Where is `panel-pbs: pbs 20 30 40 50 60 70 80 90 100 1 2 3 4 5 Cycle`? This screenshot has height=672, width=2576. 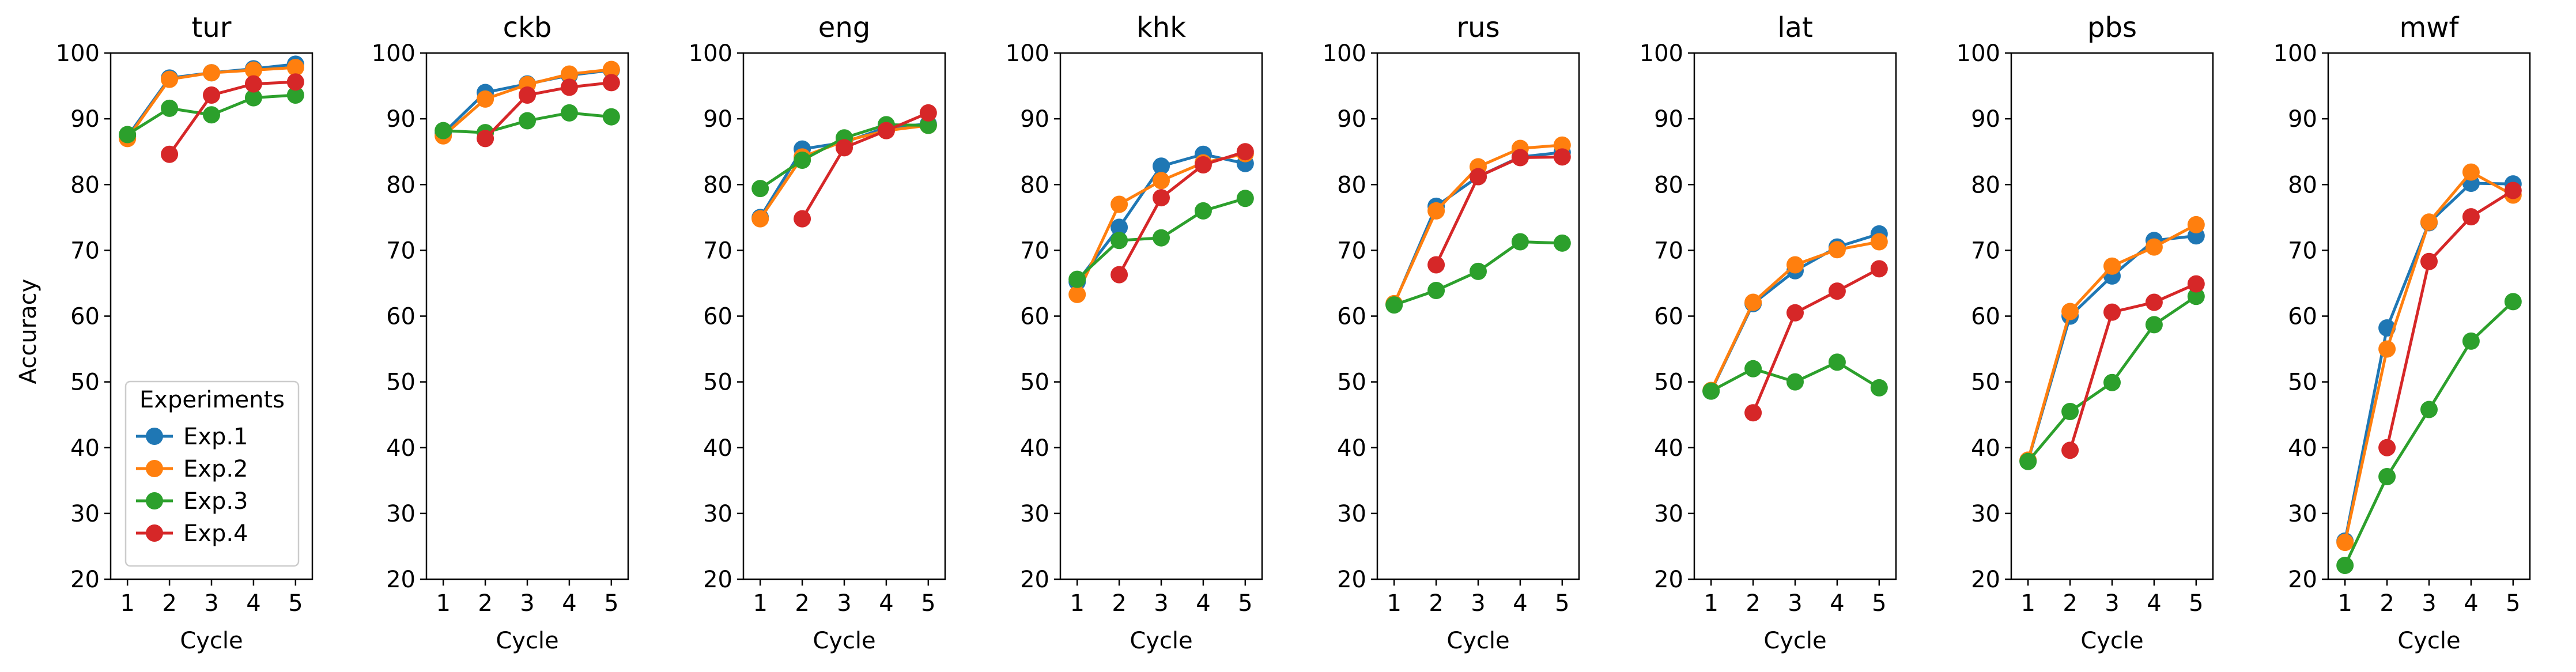
panel-pbs: pbs 20 30 40 50 60 70 80 90 100 1 2 3 4 5 Cycle is located at coordinates (2085, 333).